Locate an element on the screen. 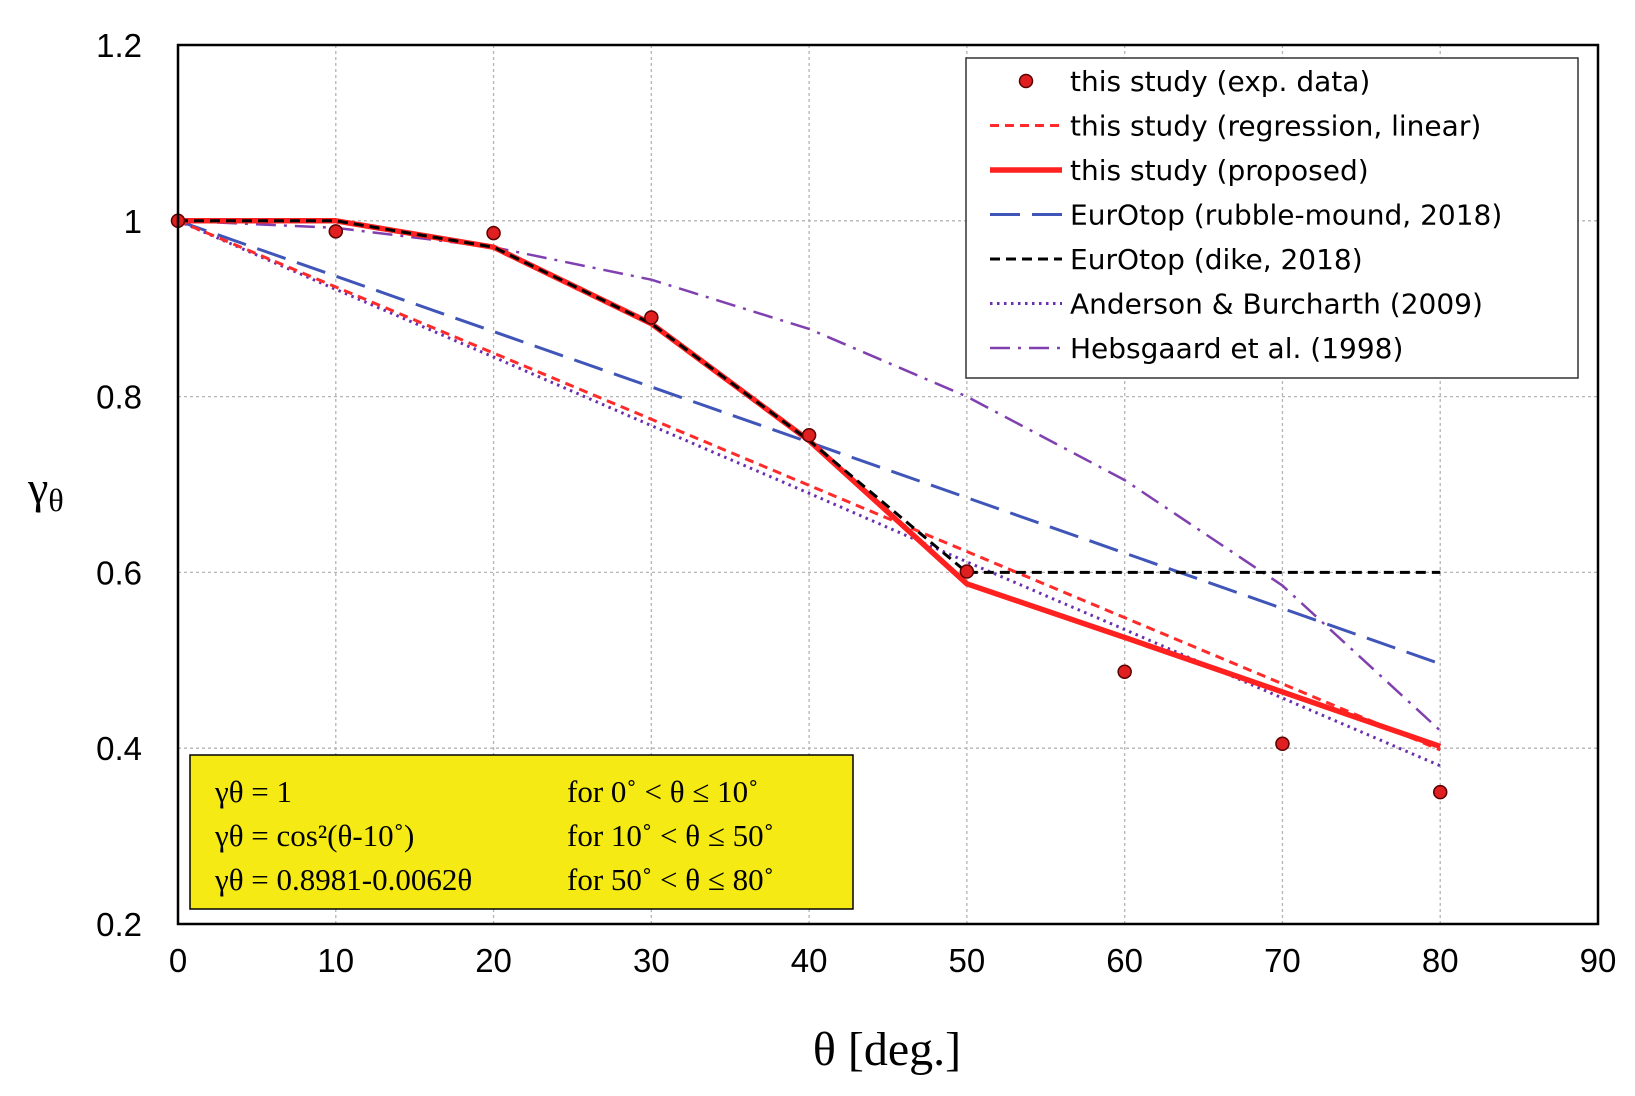 Image resolution: width=1635 pixels, height=1096 pixels. legend-box is located at coordinates (1272, 218).